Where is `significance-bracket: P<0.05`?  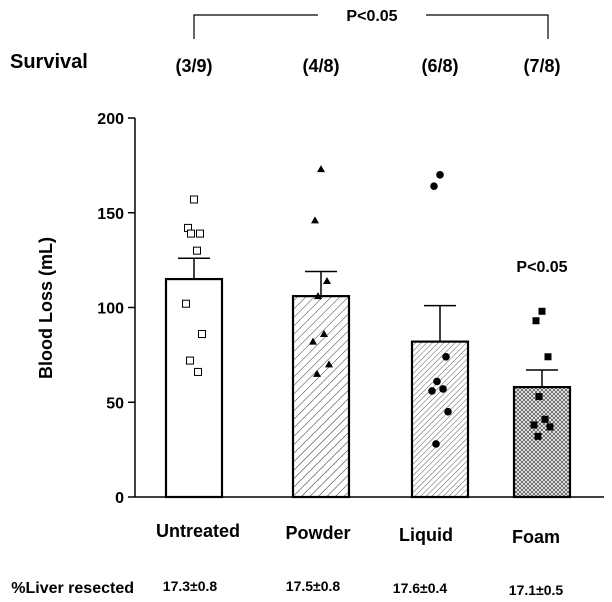
significance-bracket: P<0.05 is located at coordinates (371, 23).